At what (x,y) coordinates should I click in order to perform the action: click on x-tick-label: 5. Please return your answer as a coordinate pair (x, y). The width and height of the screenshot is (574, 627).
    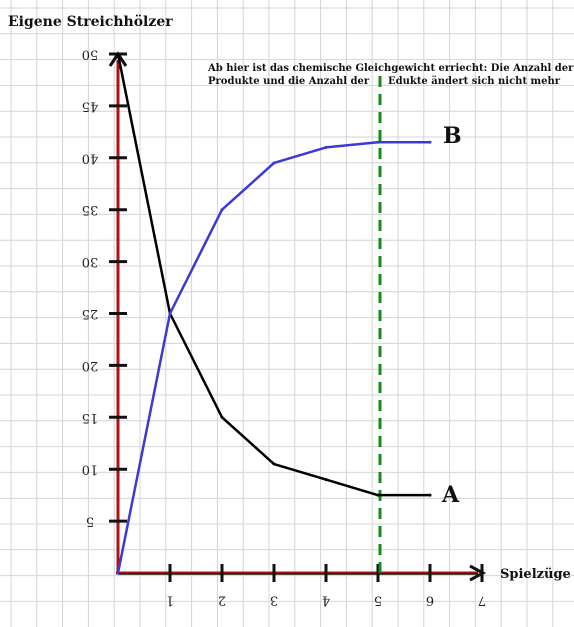
    Looking at the image, I should click on (378, 600).